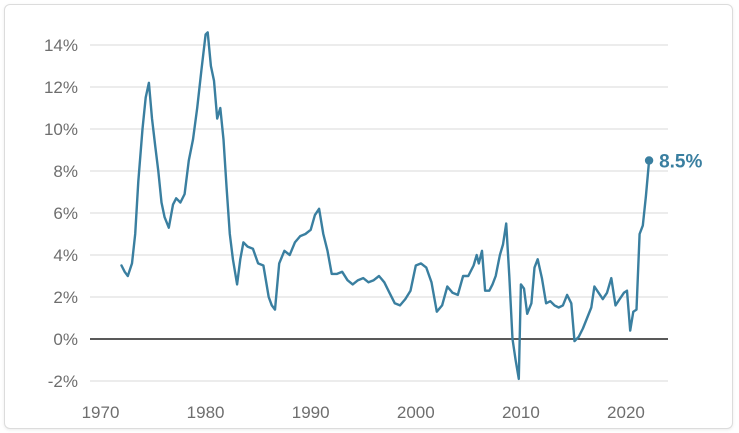 This screenshot has width=739, height=433. Describe the element at coordinates (680, 162) in the screenshot. I see `end-value-label: 8.5%` at that location.